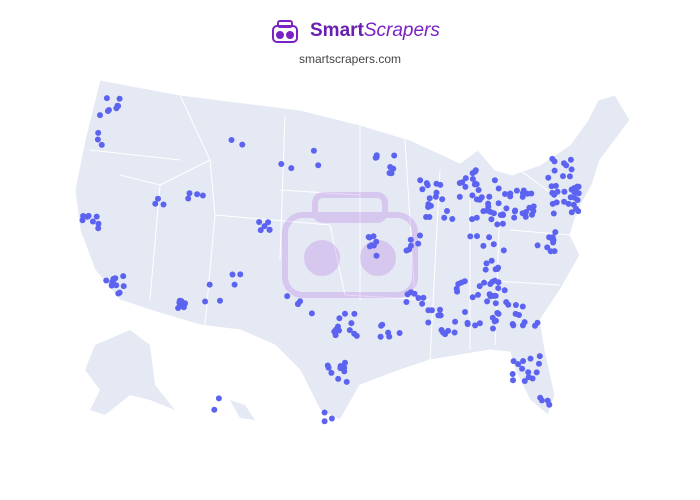 Image resolution: width=700 pixels, height=500 pixels. Describe the element at coordinates (337, 30) in the screenshot. I see `brand-bold: Smart` at that location.